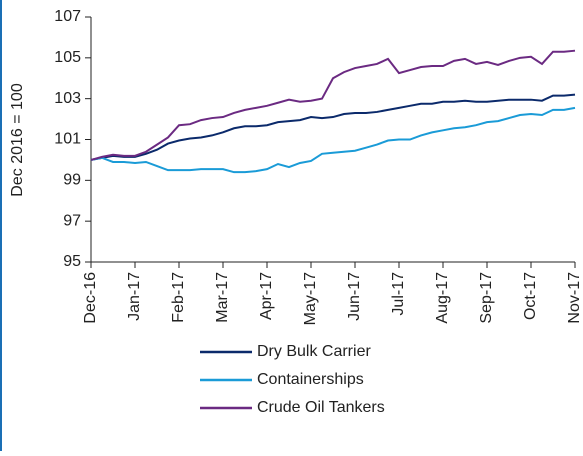 This screenshot has height=456, width=583. What do you see at coordinates (574, 298) in the screenshot?
I see `x-tick-label: Nov-17` at bounding box center [574, 298].